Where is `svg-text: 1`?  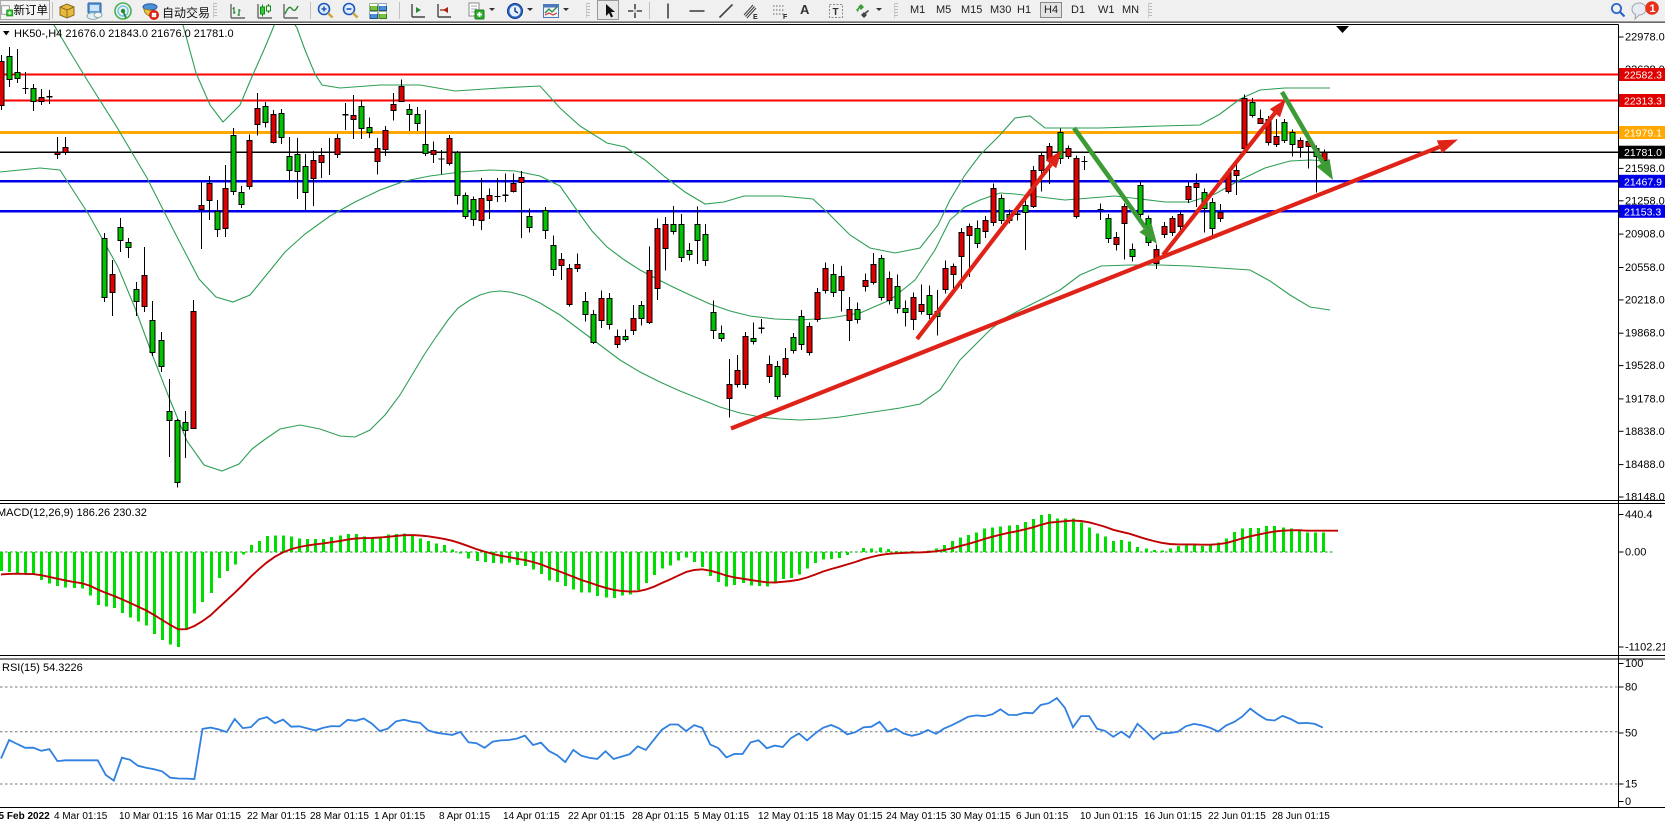
svg-text: 1 is located at coordinates (1653, 9).